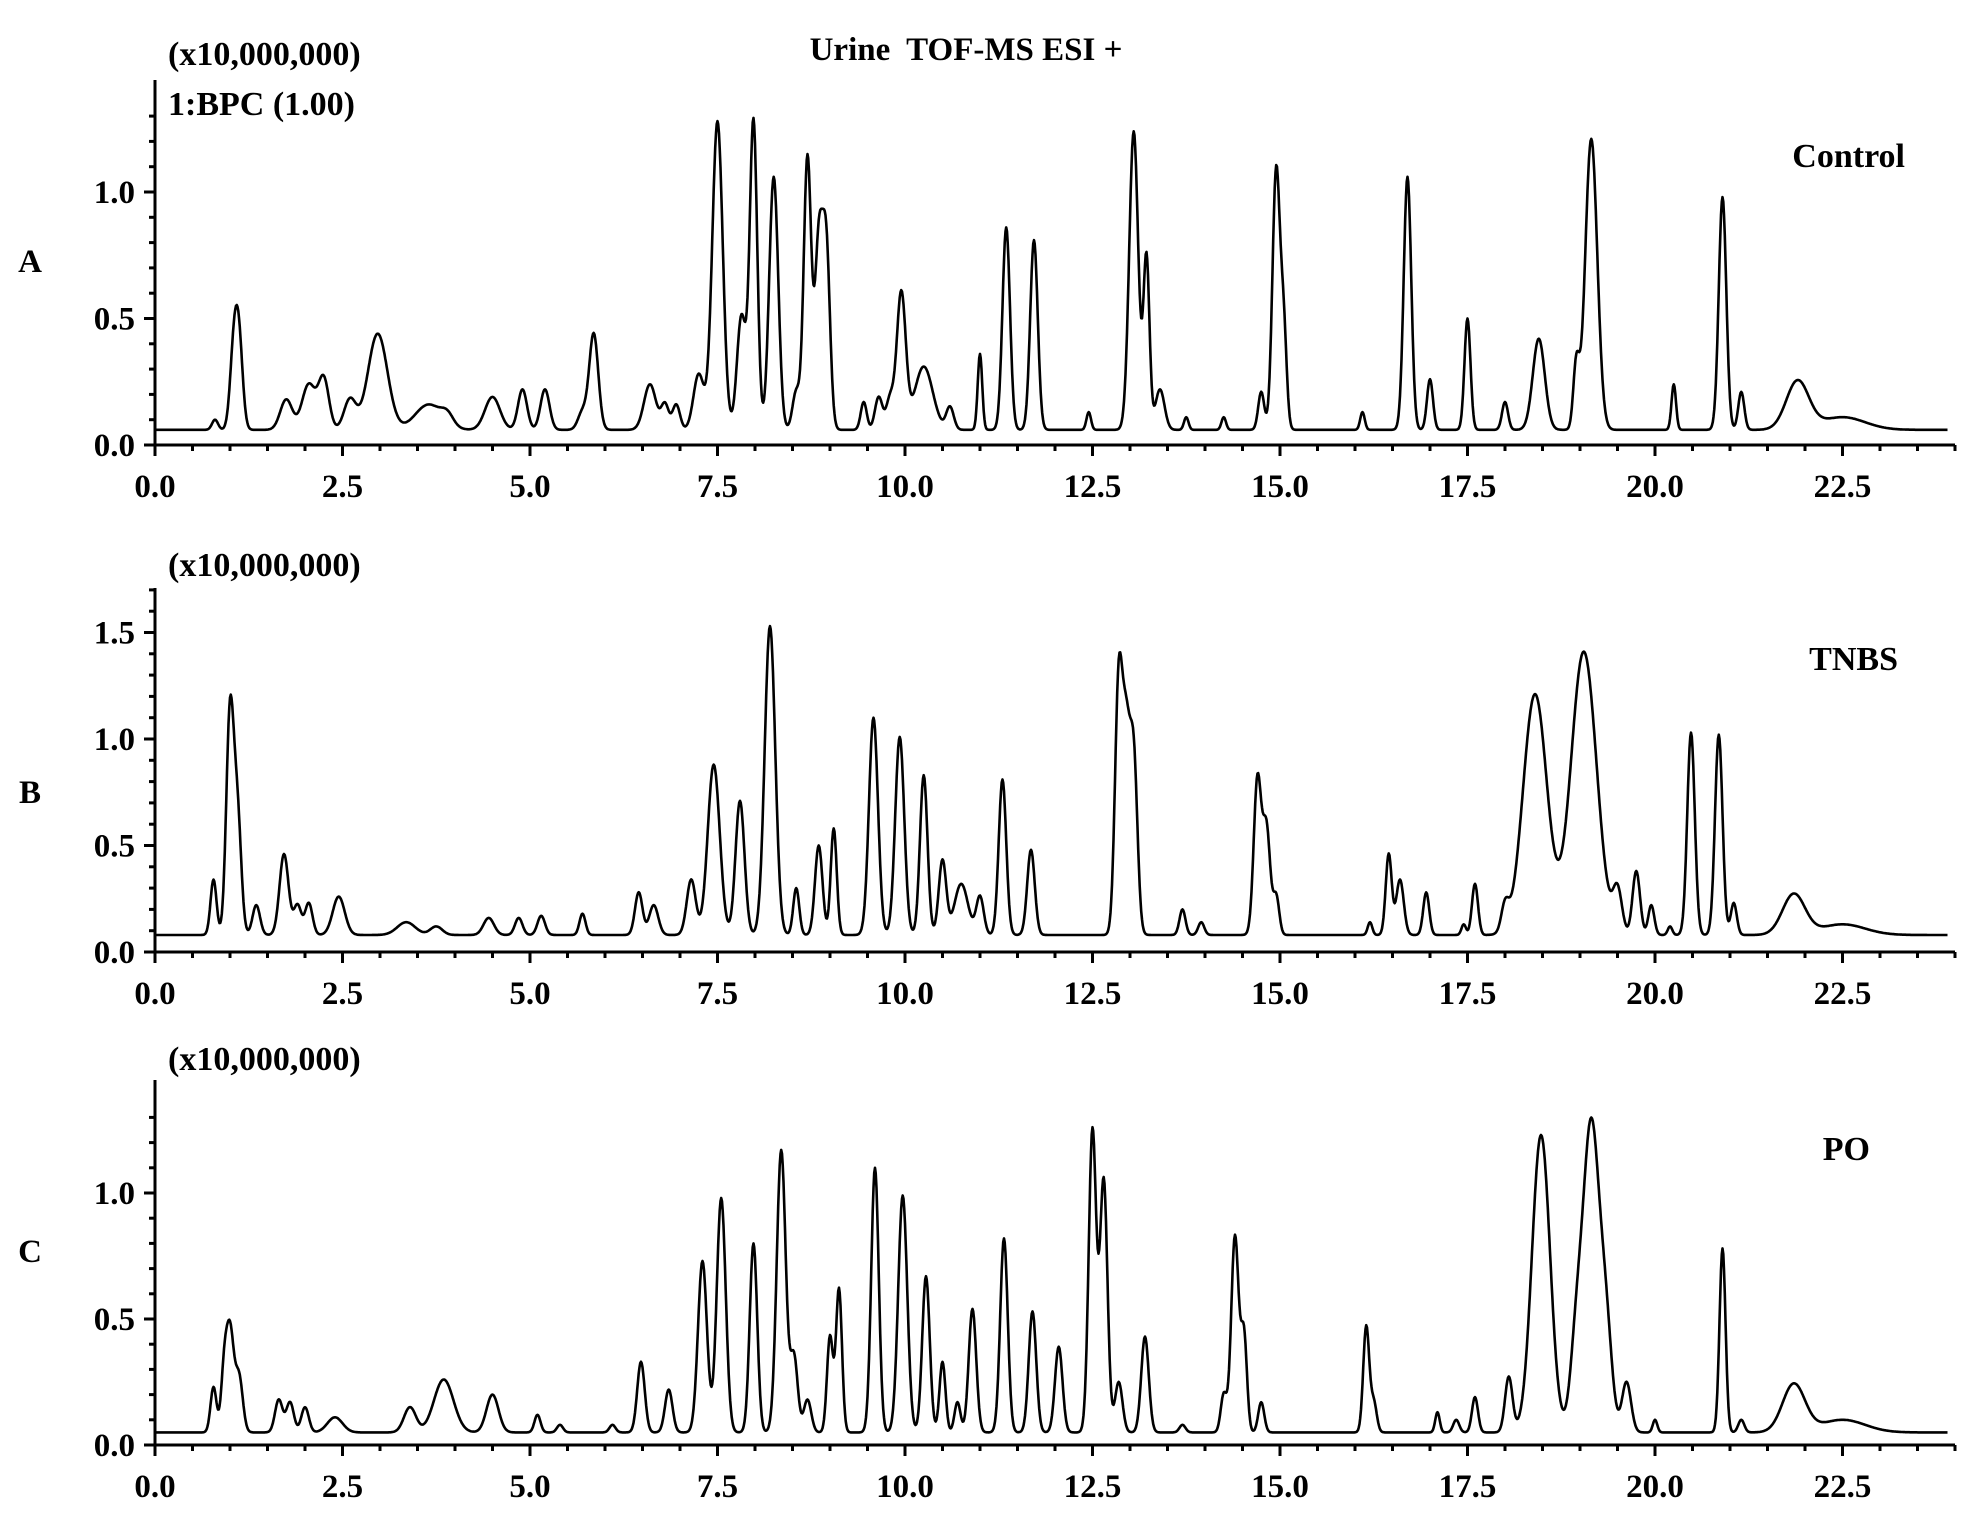 The width and height of the screenshot is (1984, 1535). Describe the element at coordinates (717, 487) in the screenshot. I see `panel-a-x-tick-label: 7.5` at that location.